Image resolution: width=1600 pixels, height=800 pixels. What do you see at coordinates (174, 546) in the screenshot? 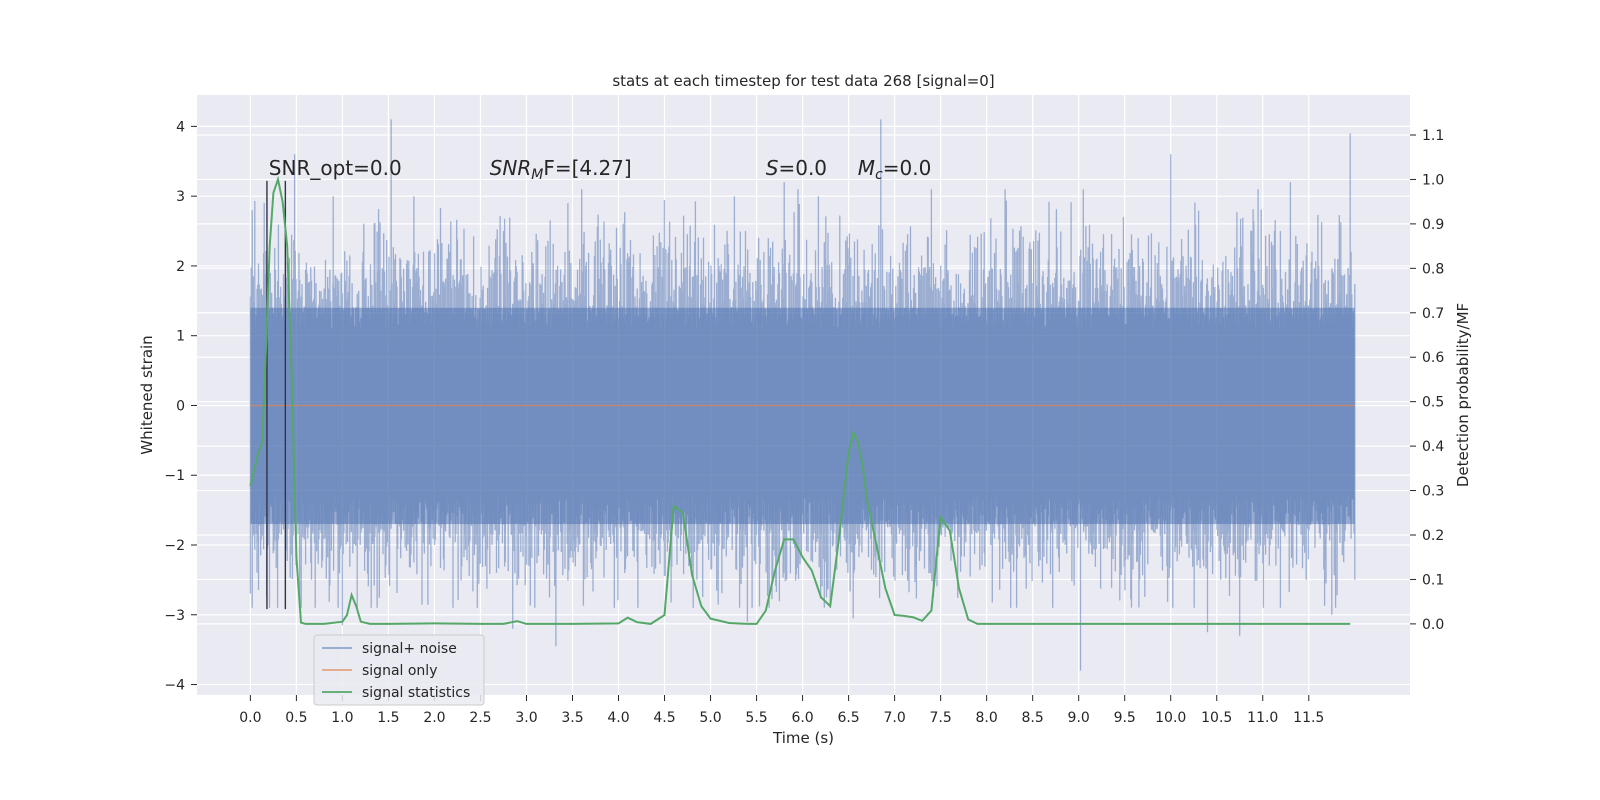
I see `y-tick-label-left: −2` at bounding box center [174, 546].